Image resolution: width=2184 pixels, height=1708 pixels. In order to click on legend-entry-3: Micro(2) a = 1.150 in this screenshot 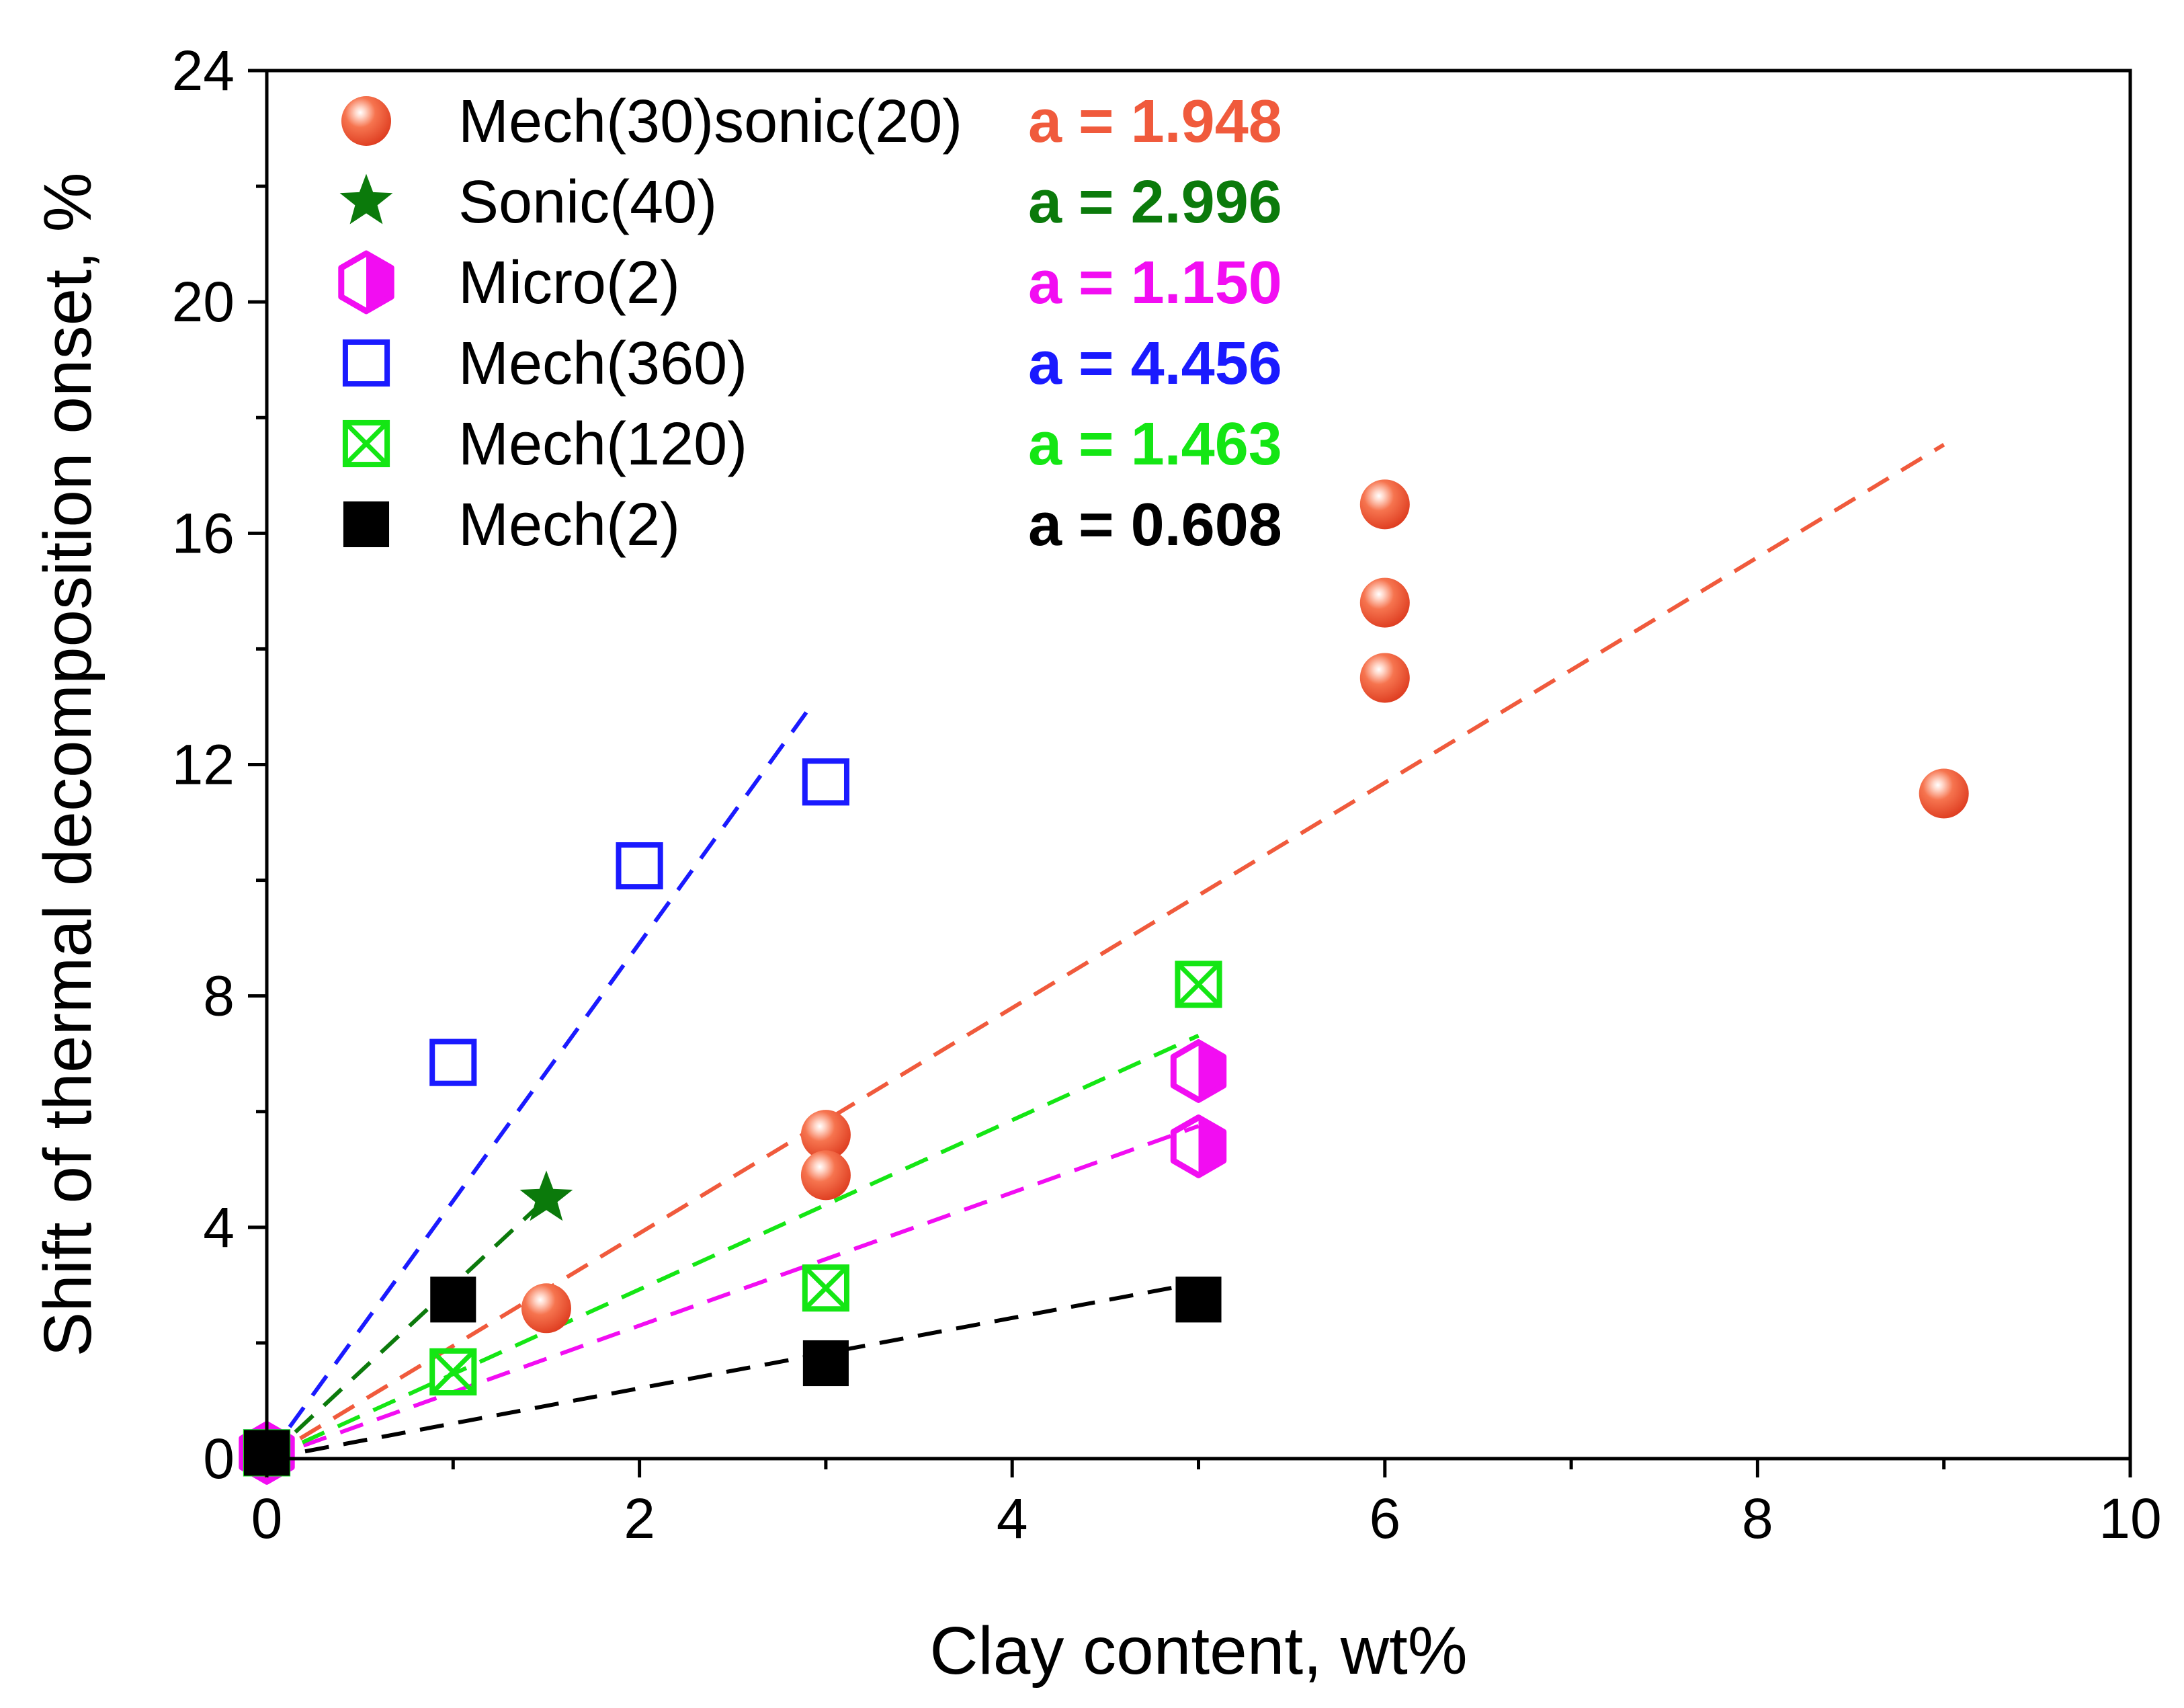, I will do `click(810, 283)`.